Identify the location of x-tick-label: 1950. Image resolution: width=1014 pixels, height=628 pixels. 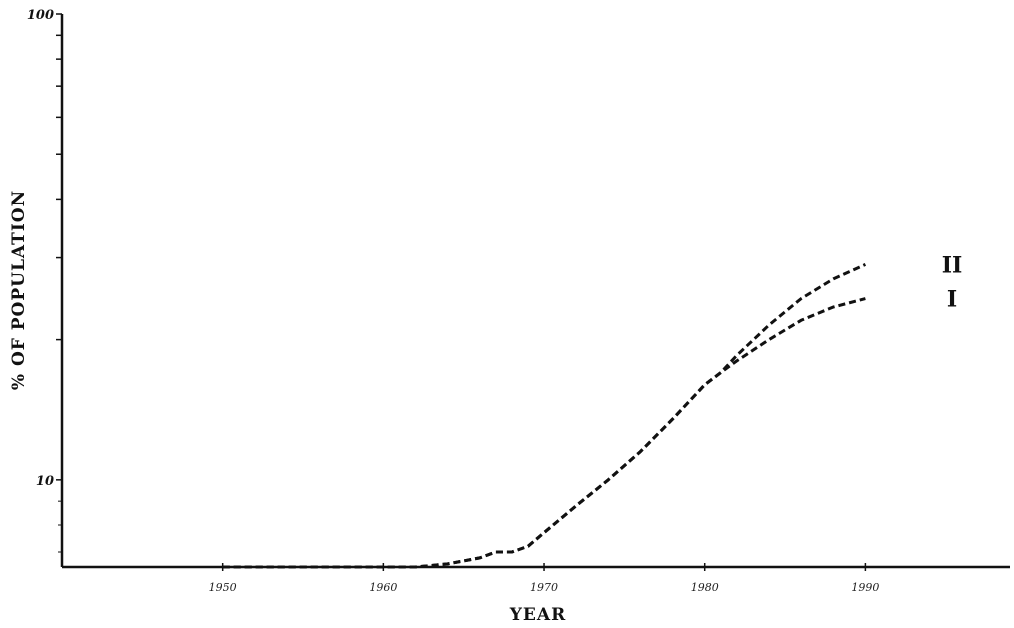
(223, 587).